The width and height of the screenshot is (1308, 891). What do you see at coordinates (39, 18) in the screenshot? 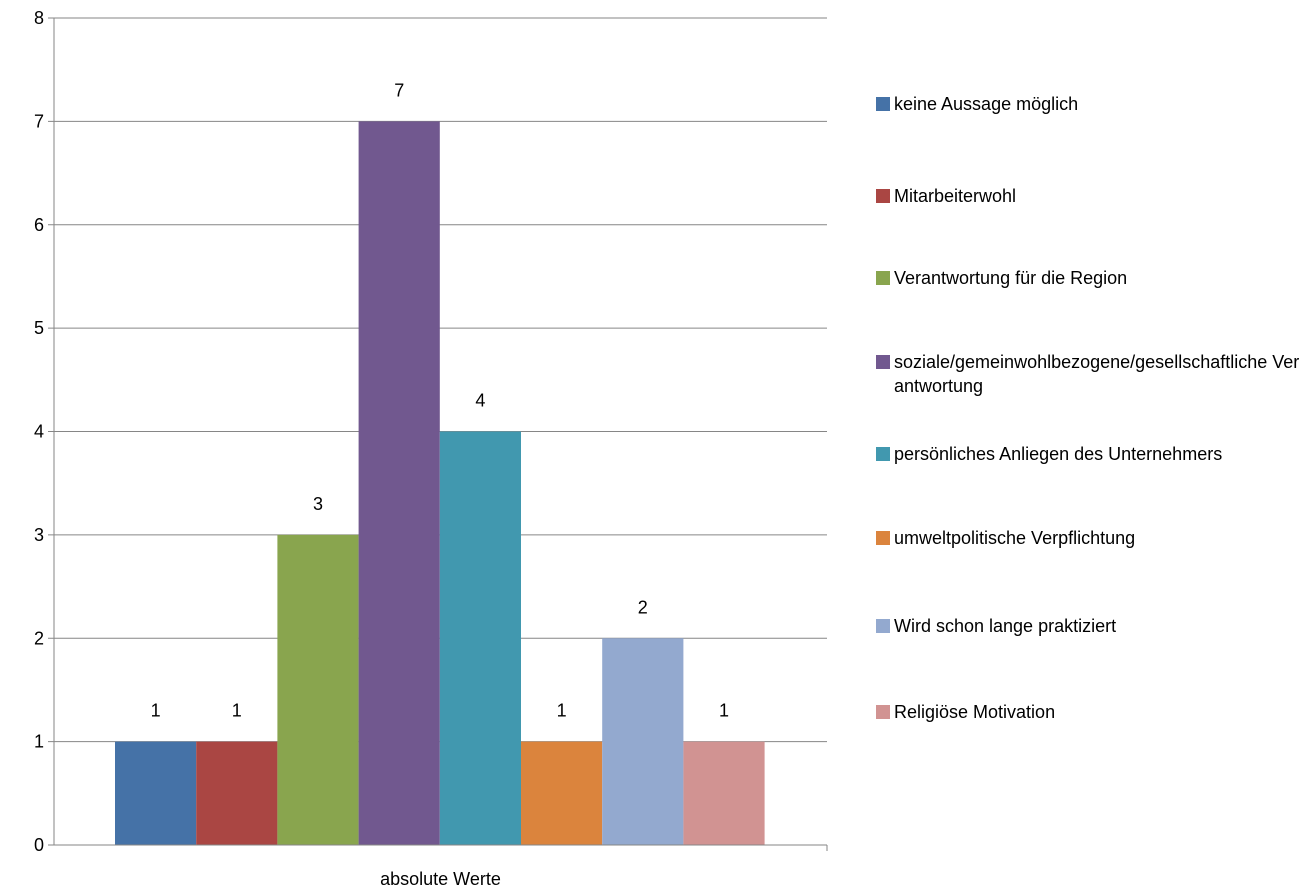
I see `y-tick-label: 8` at bounding box center [39, 18].